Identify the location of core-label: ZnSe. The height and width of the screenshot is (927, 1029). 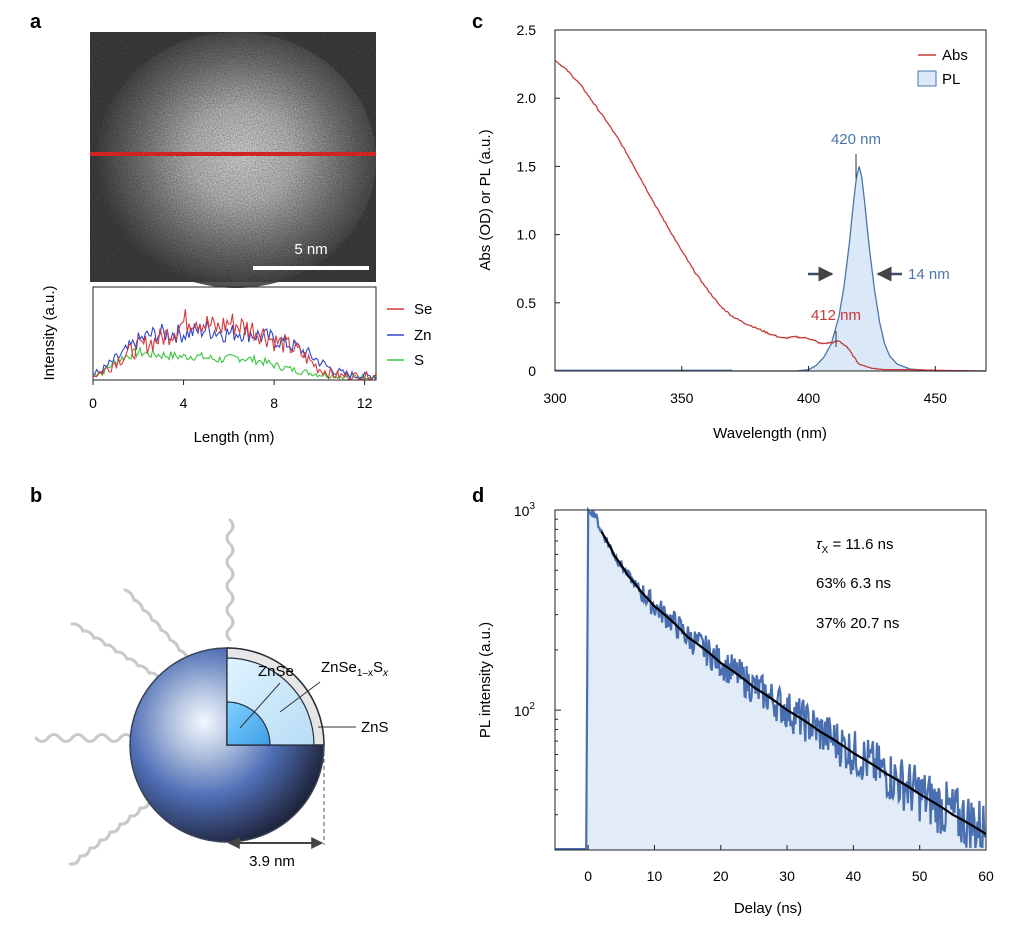
(276, 671).